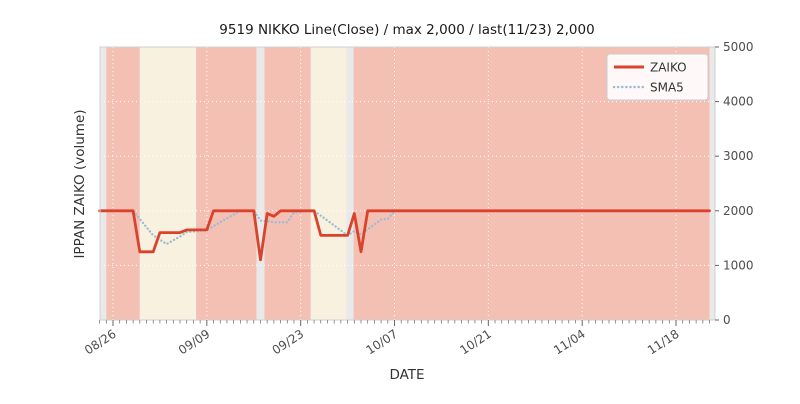 Image resolution: width=800 pixels, height=404 pixels. I want to click on y-tick-label: 3000, so click(738, 156).